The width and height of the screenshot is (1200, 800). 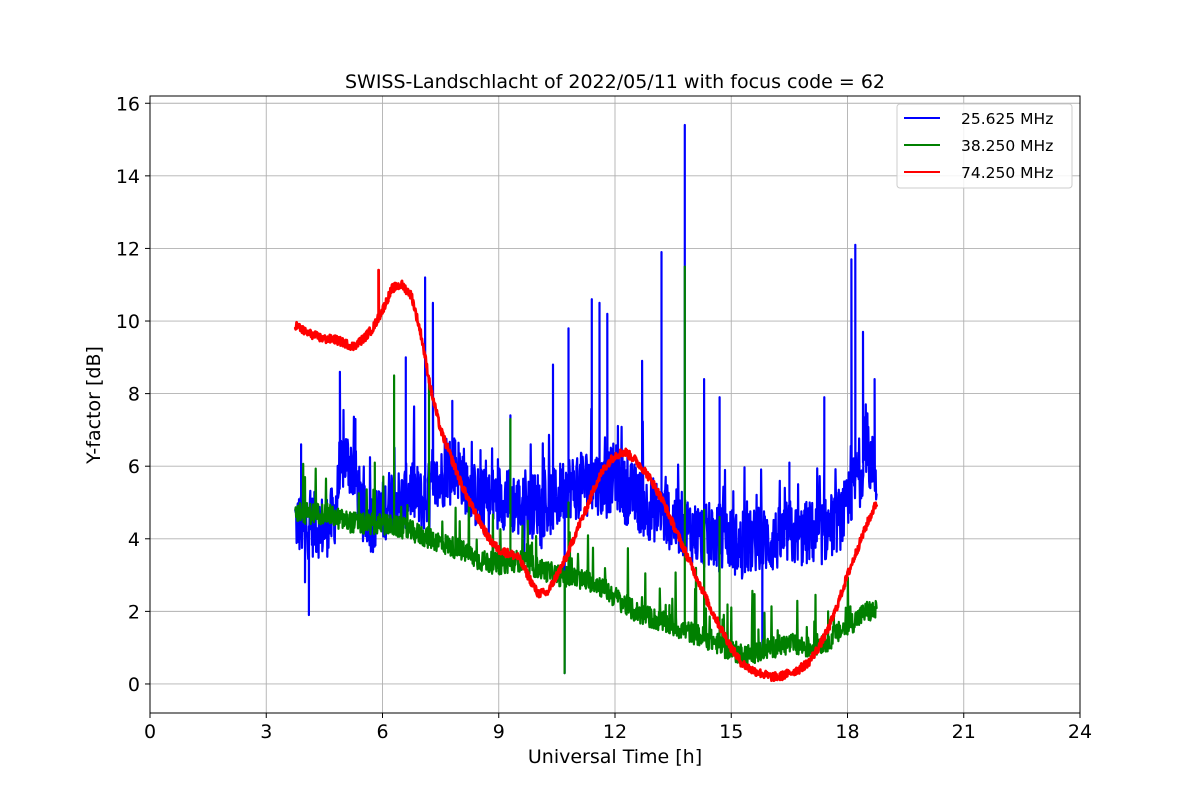 What do you see at coordinates (1007, 119) in the screenshot?
I see `legend-entry-25625: 25.625 MHz` at bounding box center [1007, 119].